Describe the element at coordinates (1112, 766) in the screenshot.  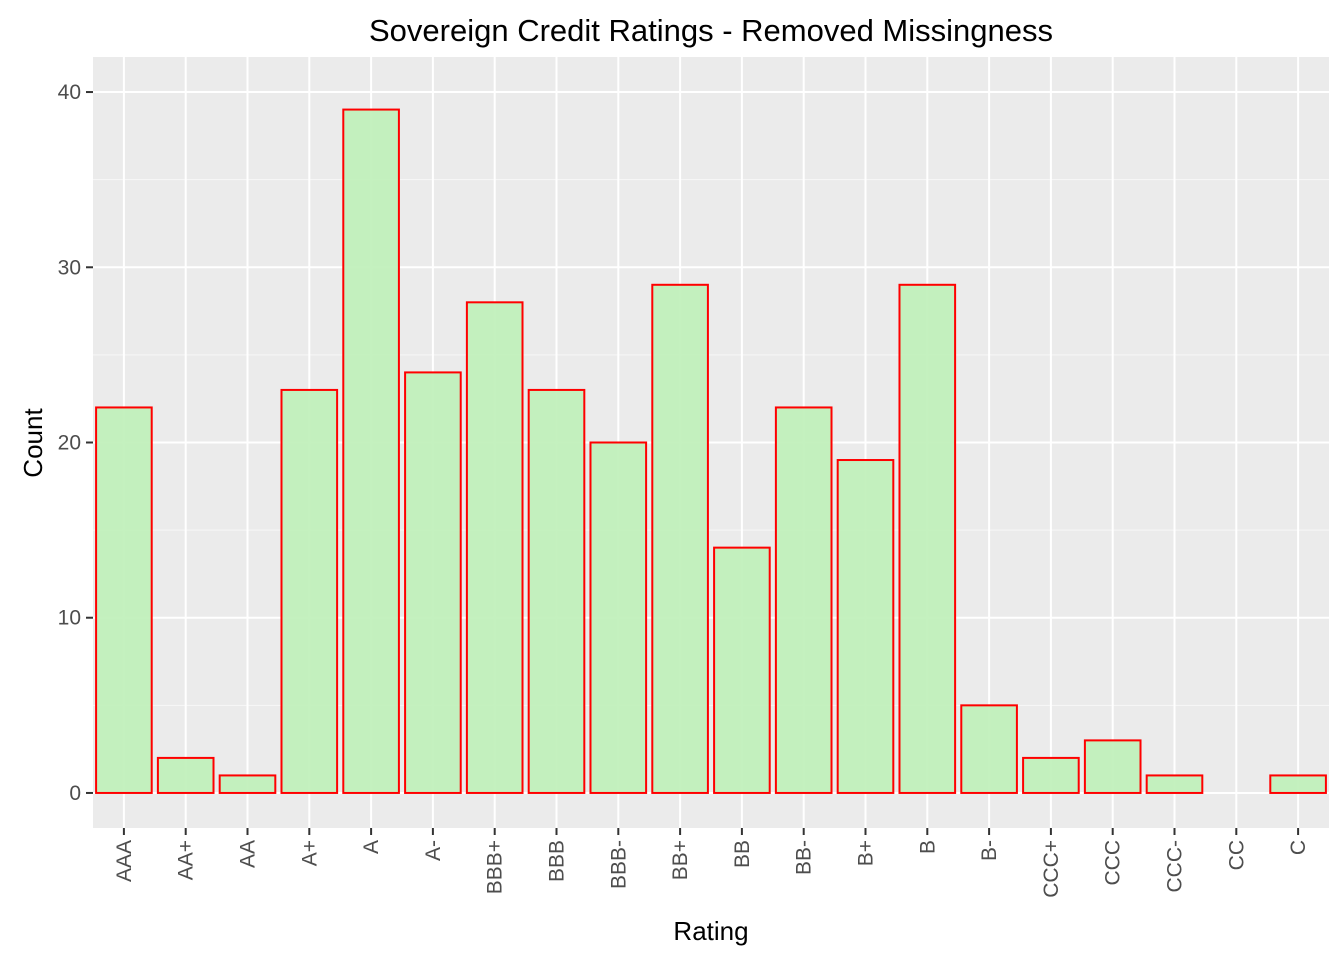
I see `bar-CCC` at that location.